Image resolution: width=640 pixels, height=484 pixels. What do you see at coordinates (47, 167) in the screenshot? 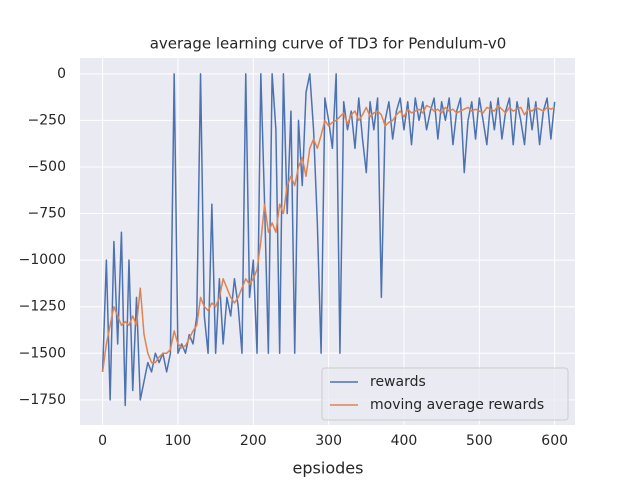
I see `y-tick-label: −500` at bounding box center [47, 167].